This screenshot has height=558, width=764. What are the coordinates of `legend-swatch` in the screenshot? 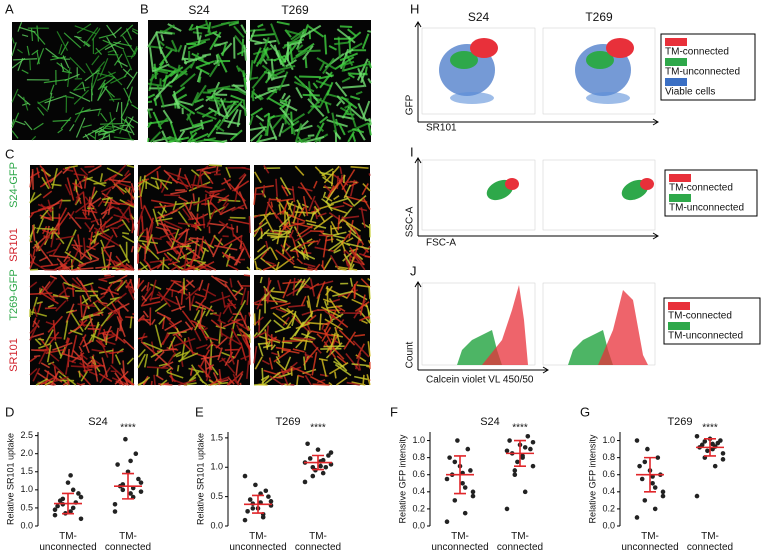 It's located at (679, 326).